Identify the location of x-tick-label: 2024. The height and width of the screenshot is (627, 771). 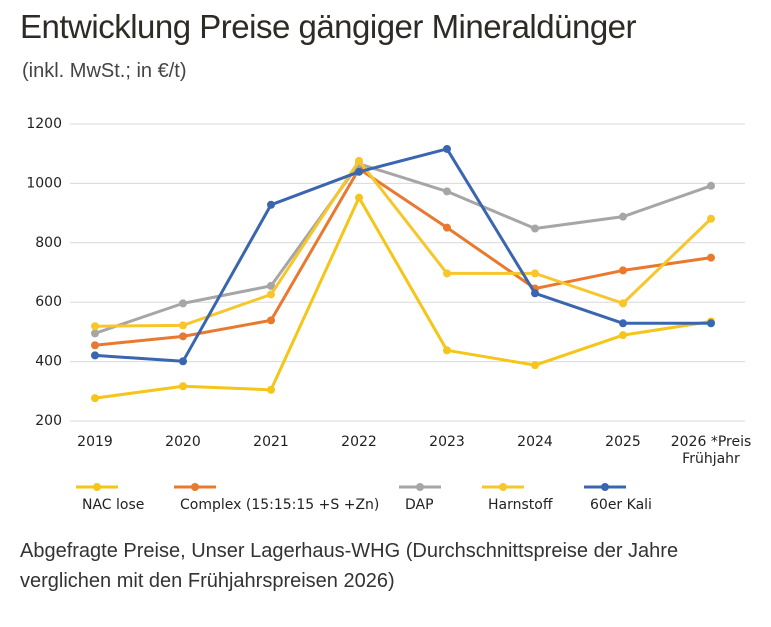
(535, 442).